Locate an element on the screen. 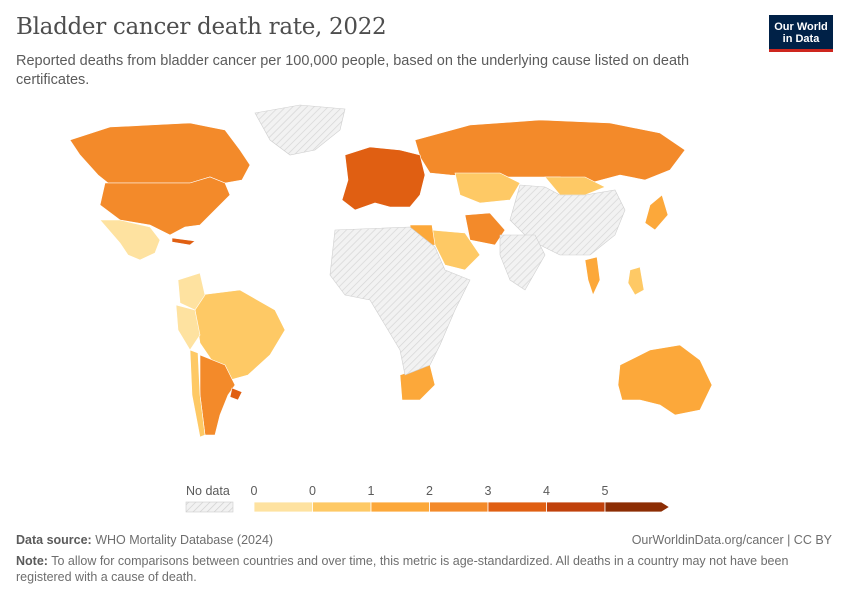  legend: No data 0 0 1 2 3 4 5 is located at coordinates (427, 502).